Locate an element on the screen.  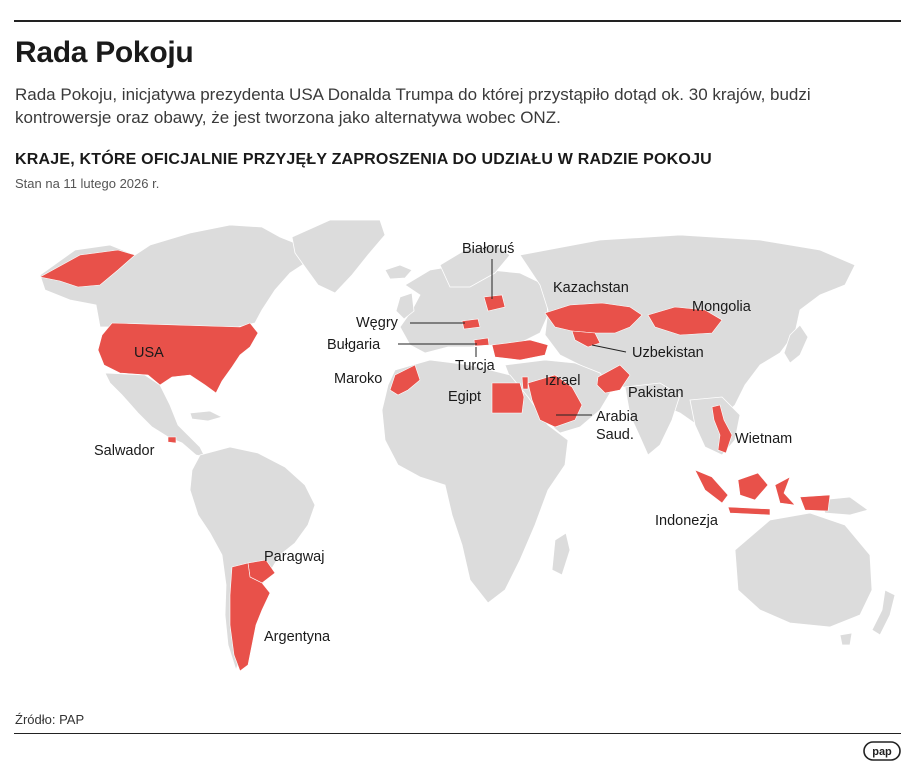
label-wegry: Węgry is located at coordinates (377, 323).